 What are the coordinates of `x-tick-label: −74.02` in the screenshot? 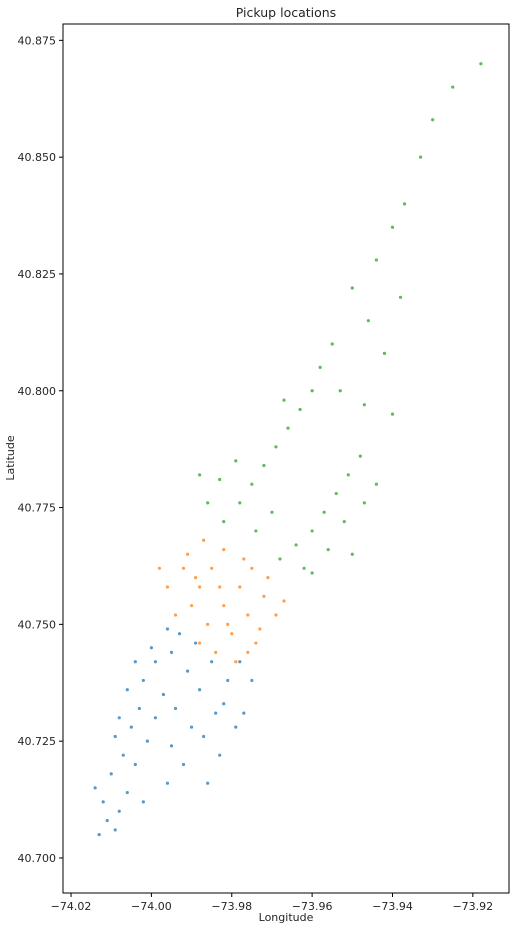 It's located at (71, 906).